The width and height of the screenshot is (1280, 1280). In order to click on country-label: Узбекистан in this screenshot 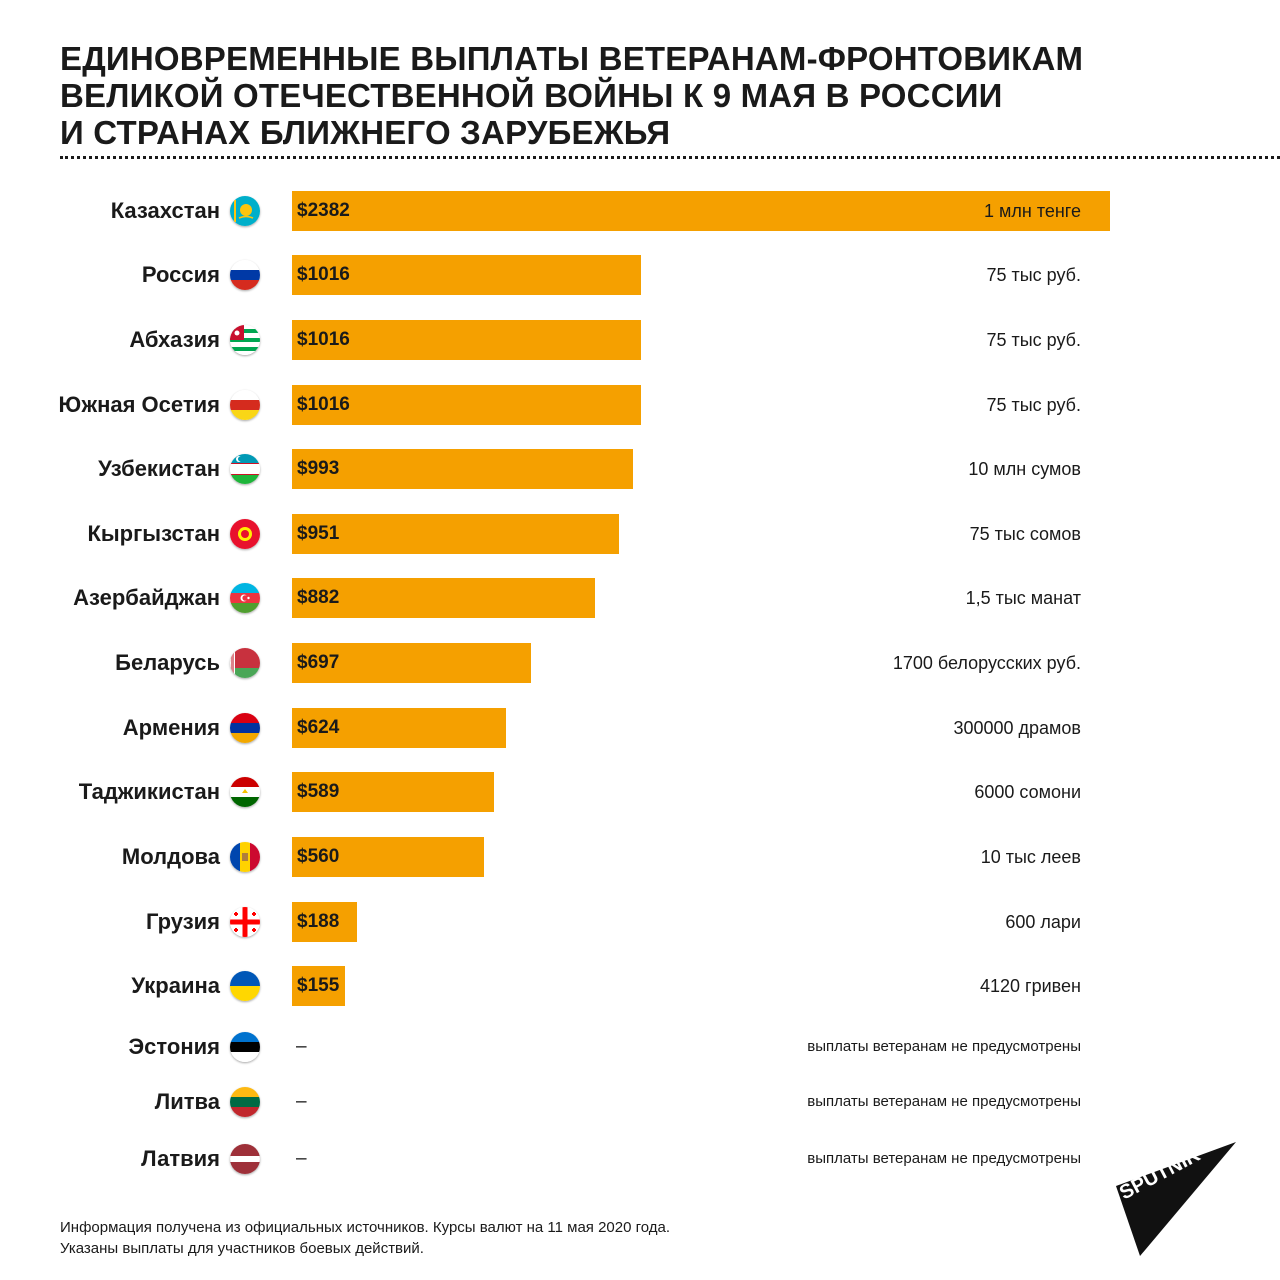, I will do `click(159, 468)`.